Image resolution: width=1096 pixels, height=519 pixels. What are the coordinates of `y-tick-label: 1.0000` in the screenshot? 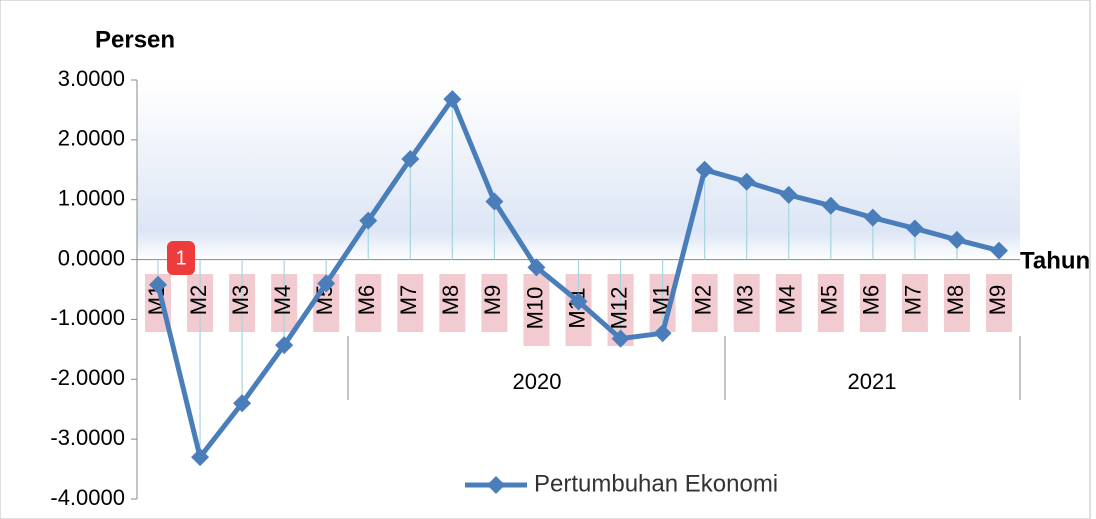 It's located at (91, 198).